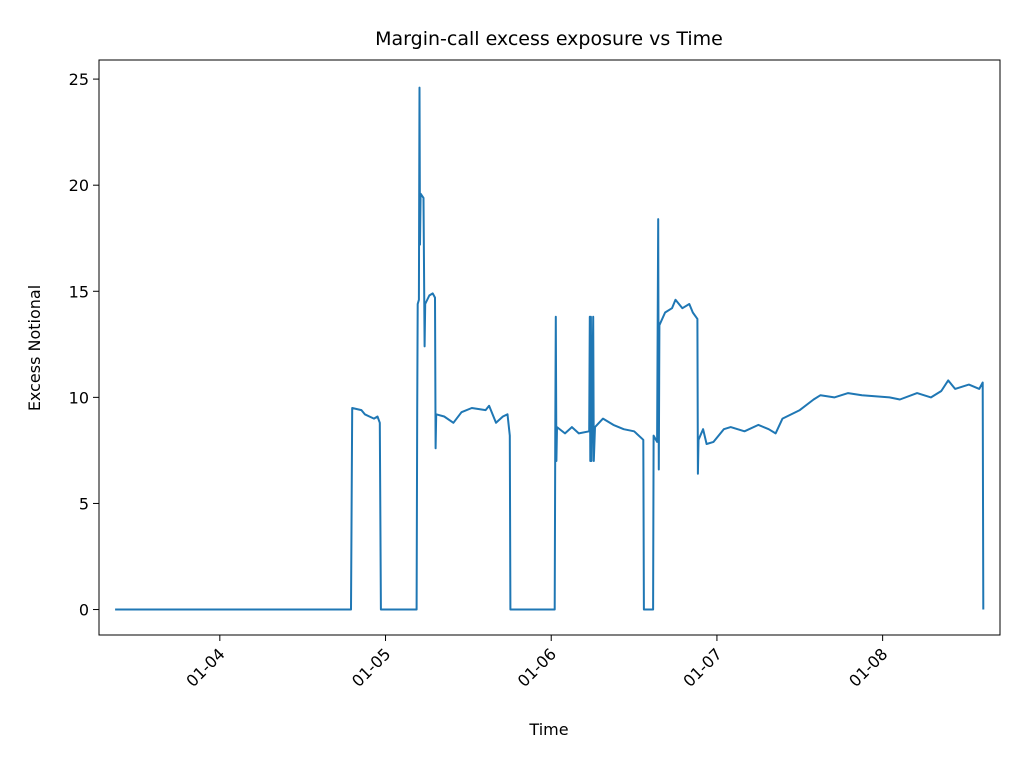 The height and width of the screenshot is (772, 1024). I want to click on x-tick-label: 01-06, so click(537, 667).